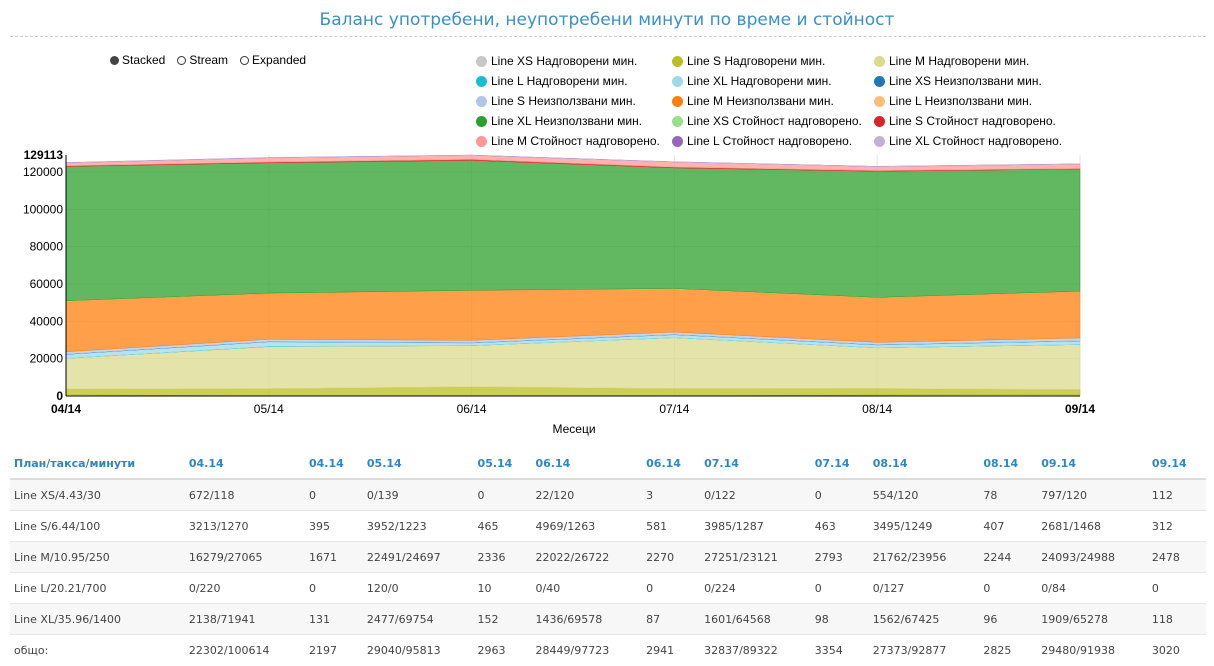 This screenshot has height=666, width=1214. Describe the element at coordinates (47, 284) in the screenshot. I see `y-tick-label: 60000` at that location.